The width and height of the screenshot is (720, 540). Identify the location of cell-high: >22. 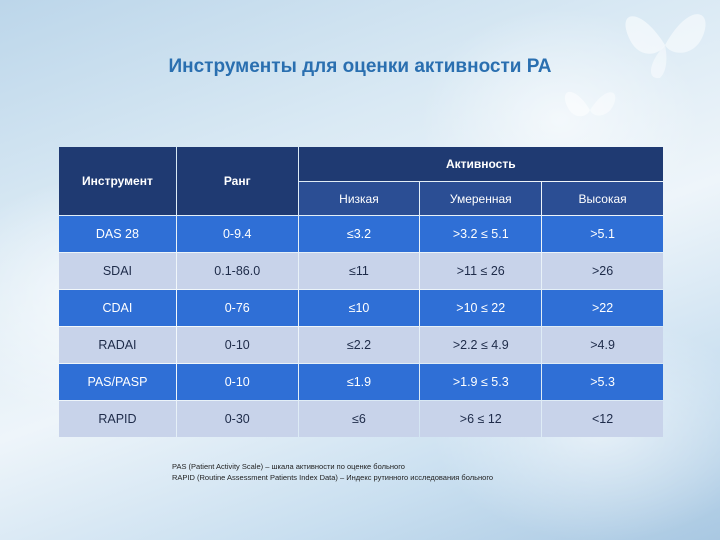
(602, 308).